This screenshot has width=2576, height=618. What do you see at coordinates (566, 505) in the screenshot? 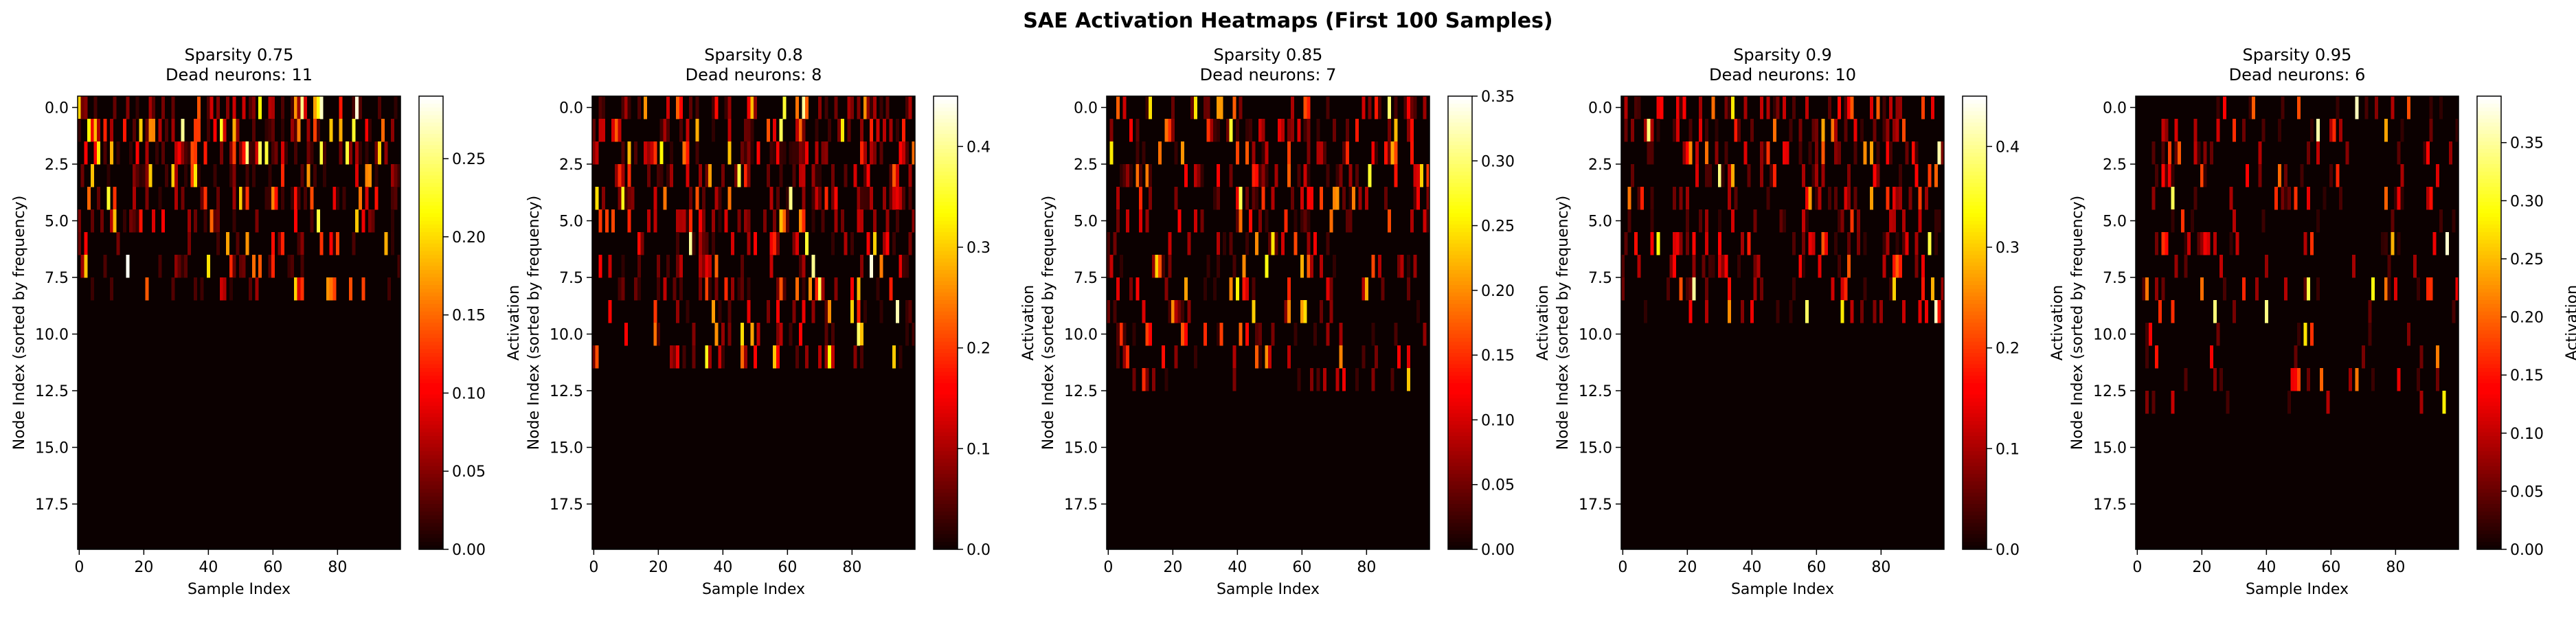
I see `y-tick-label: 17.5` at bounding box center [566, 505].